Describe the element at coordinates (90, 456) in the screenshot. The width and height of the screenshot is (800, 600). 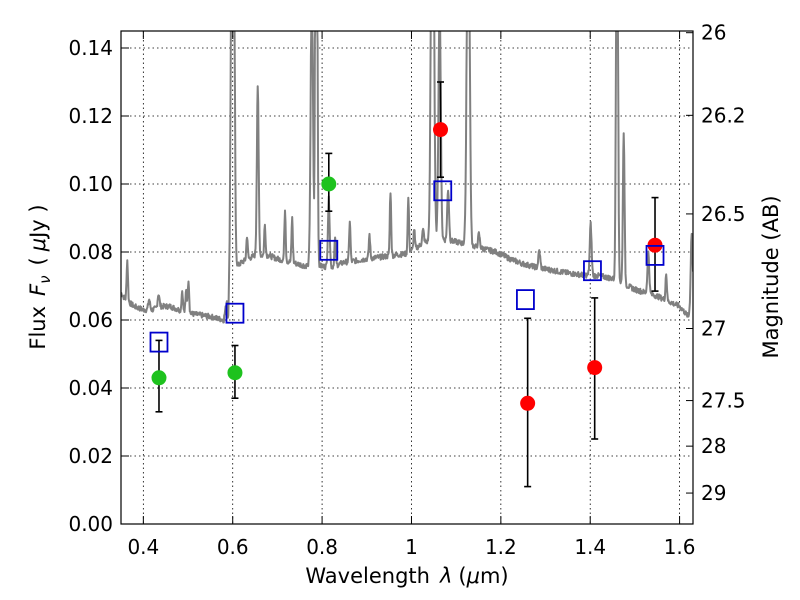
I see `y-tick-label: 0.02` at that location.